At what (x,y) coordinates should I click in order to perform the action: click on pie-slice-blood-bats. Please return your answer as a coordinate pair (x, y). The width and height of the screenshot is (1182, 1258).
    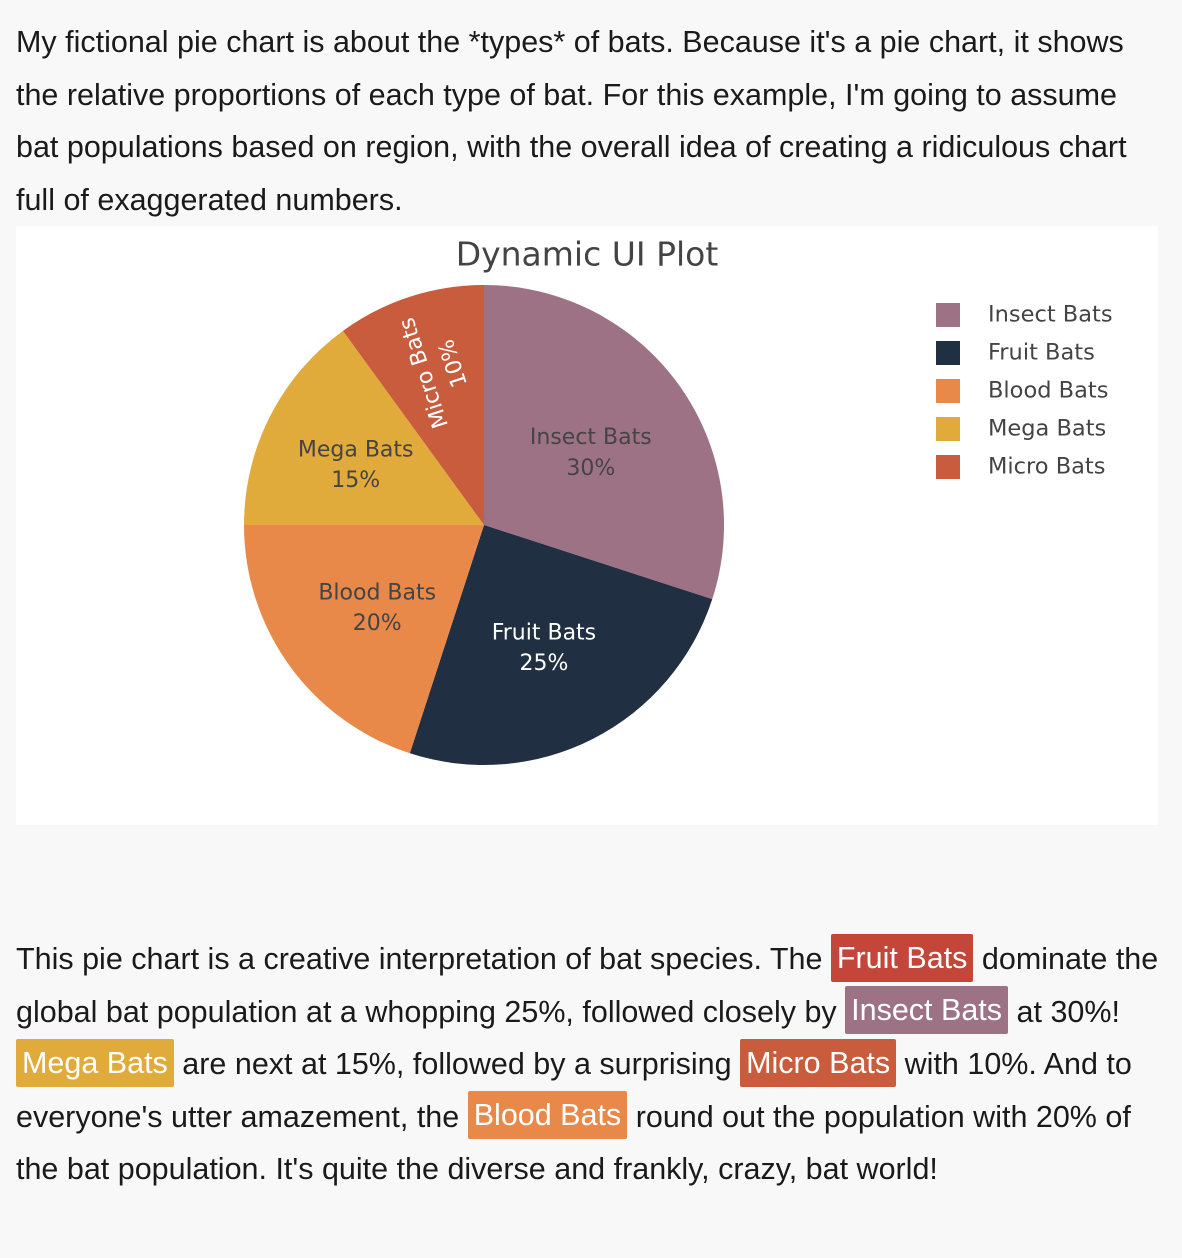
    Looking at the image, I should click on (364, 639).